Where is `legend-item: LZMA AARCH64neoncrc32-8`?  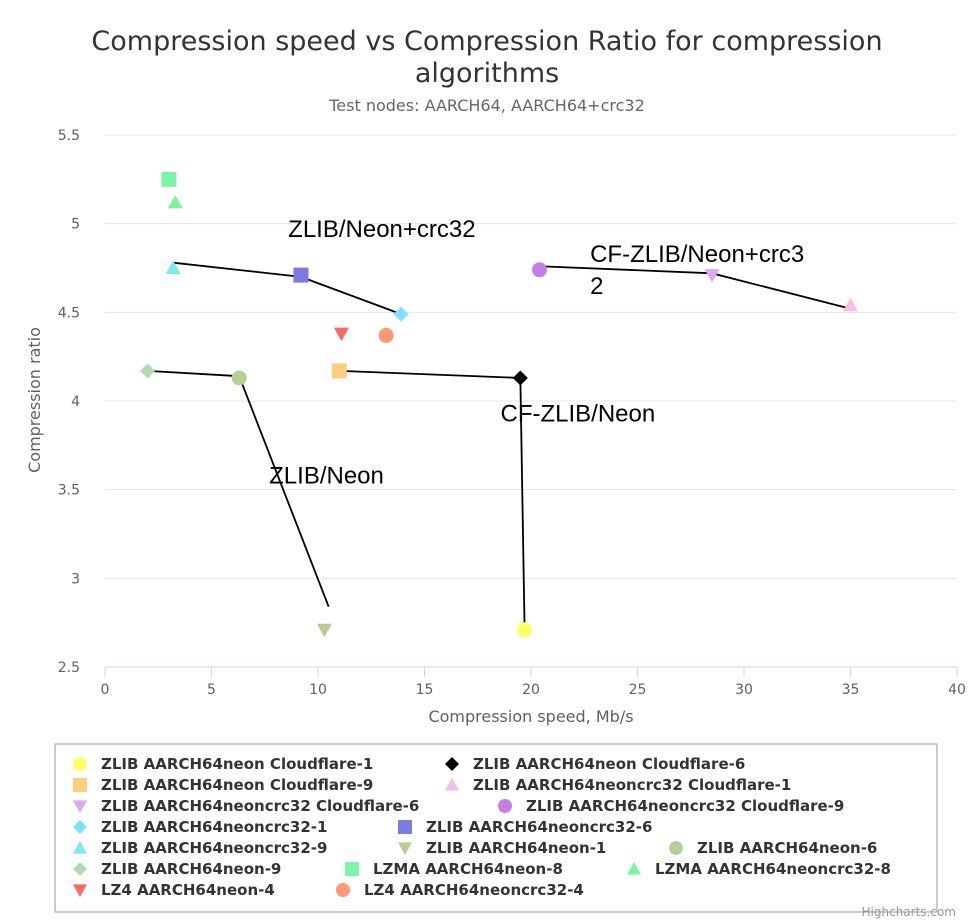 legend-item: LZMA AARCH64neoncrc32-8 is located at coordinates (759, 869).